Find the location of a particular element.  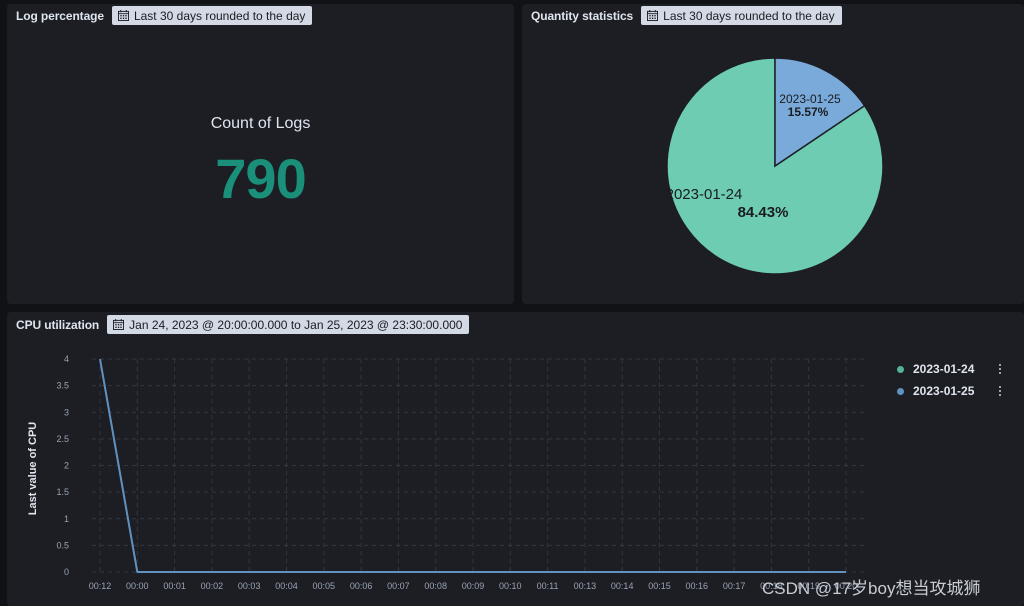

x-tick-label: 00:02 is located at coordinates (212, 586).